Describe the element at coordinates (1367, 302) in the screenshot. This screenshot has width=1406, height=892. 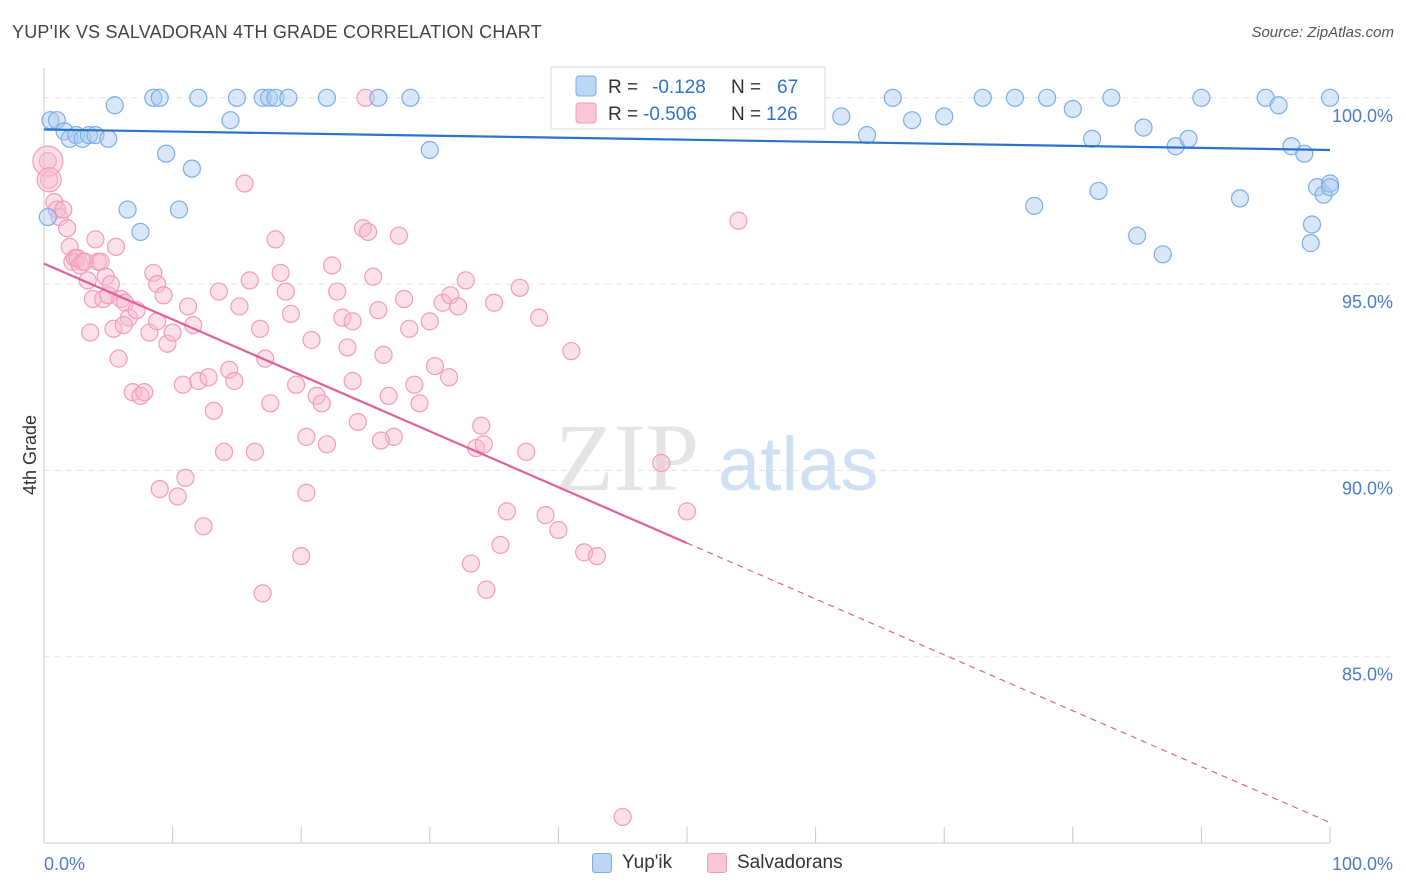
I see `y-tick-label-95: 95.0%` at that location.